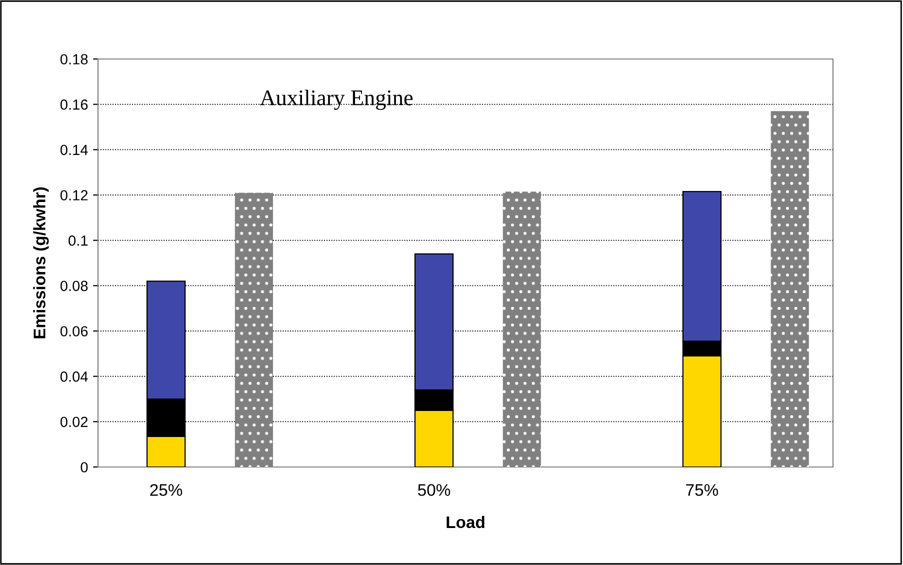 The height and width of the screenshot is (565, 903). What do you see at coordinates (74, 195) in the screenshot?
I see `y-tick-label: 0.12` at bounding box center [74, 195].